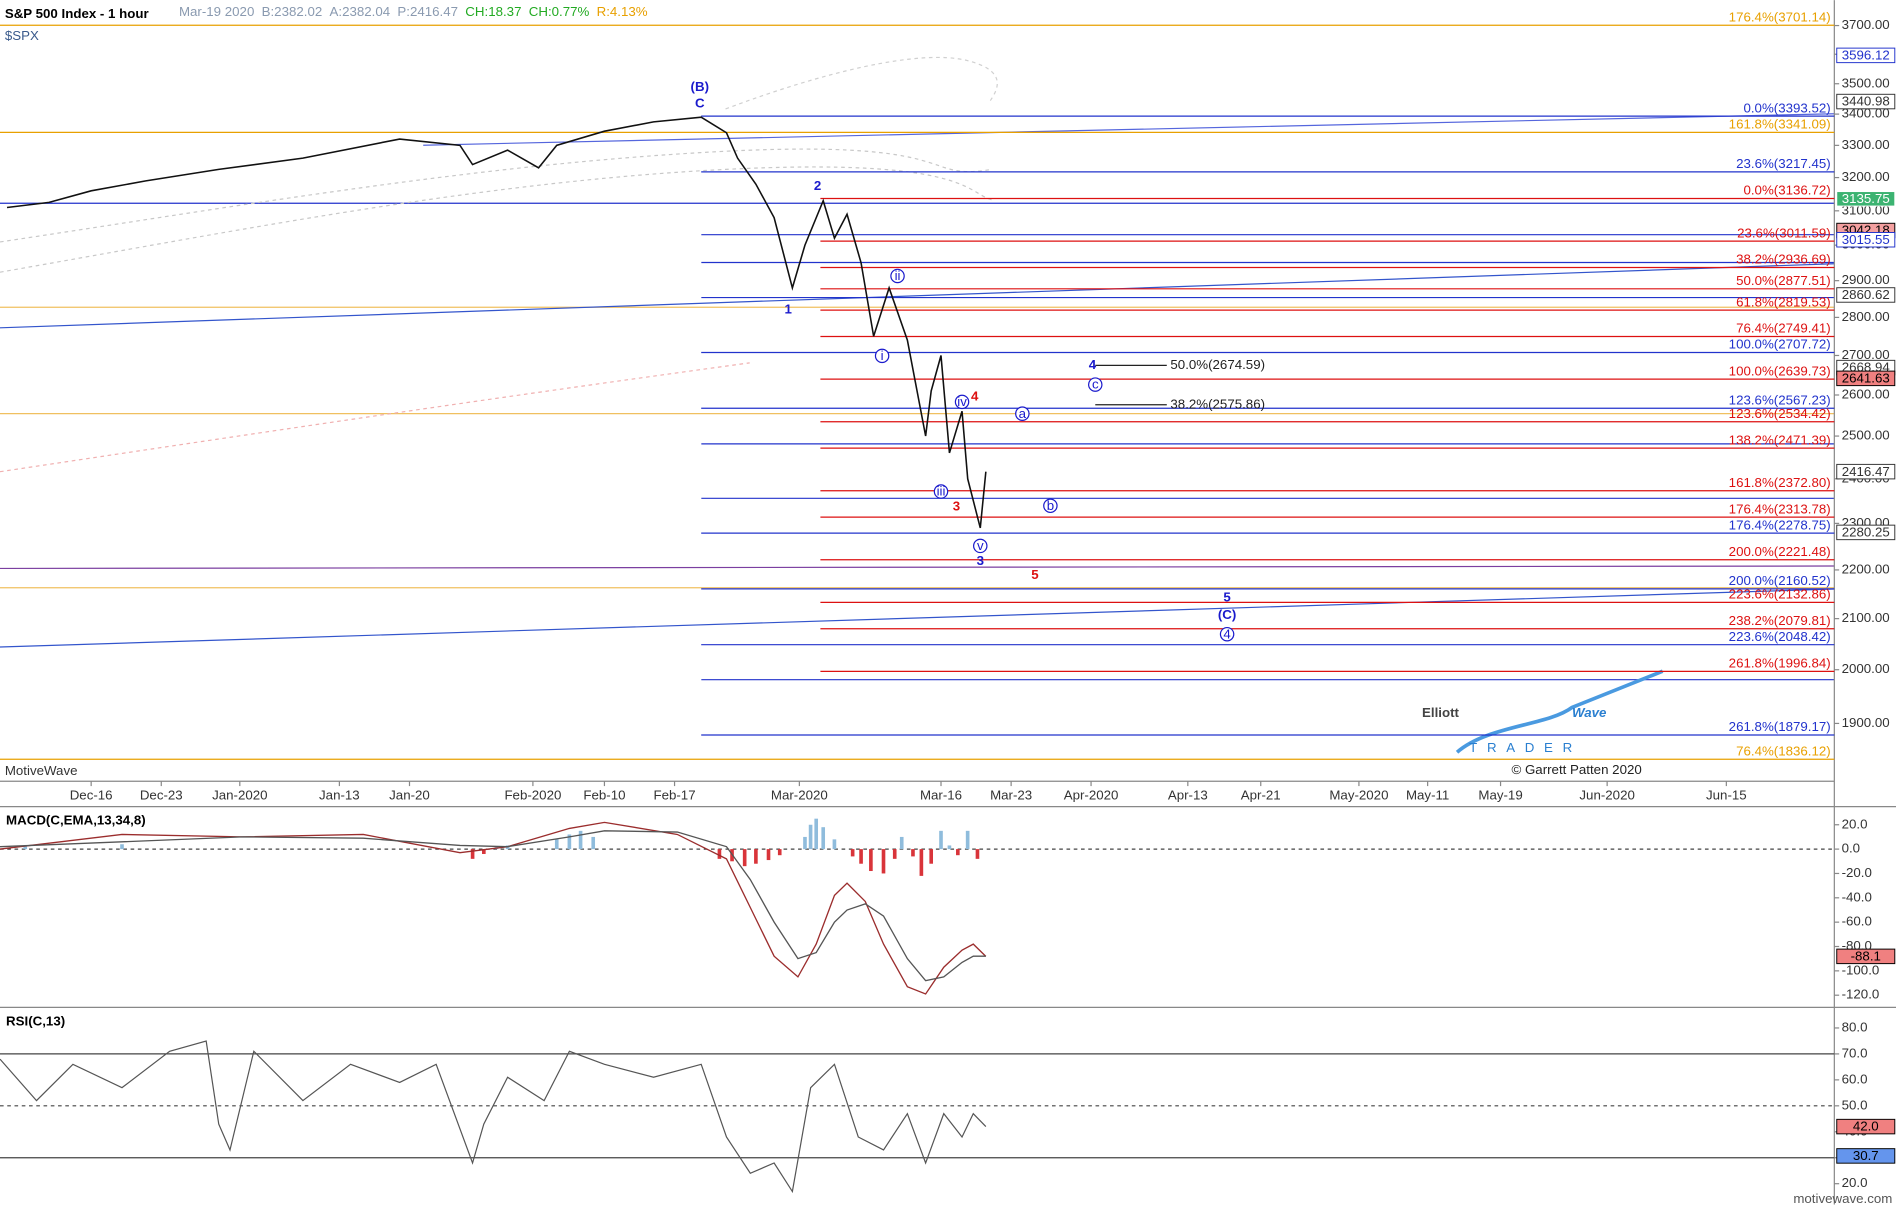 This screenshot has width=1896, height=1207. What do you see at coordinates (1783, 328) in the screenshot?
I see `level-label: 76.4%(2749.41)` at bounding box center [1783, 328].